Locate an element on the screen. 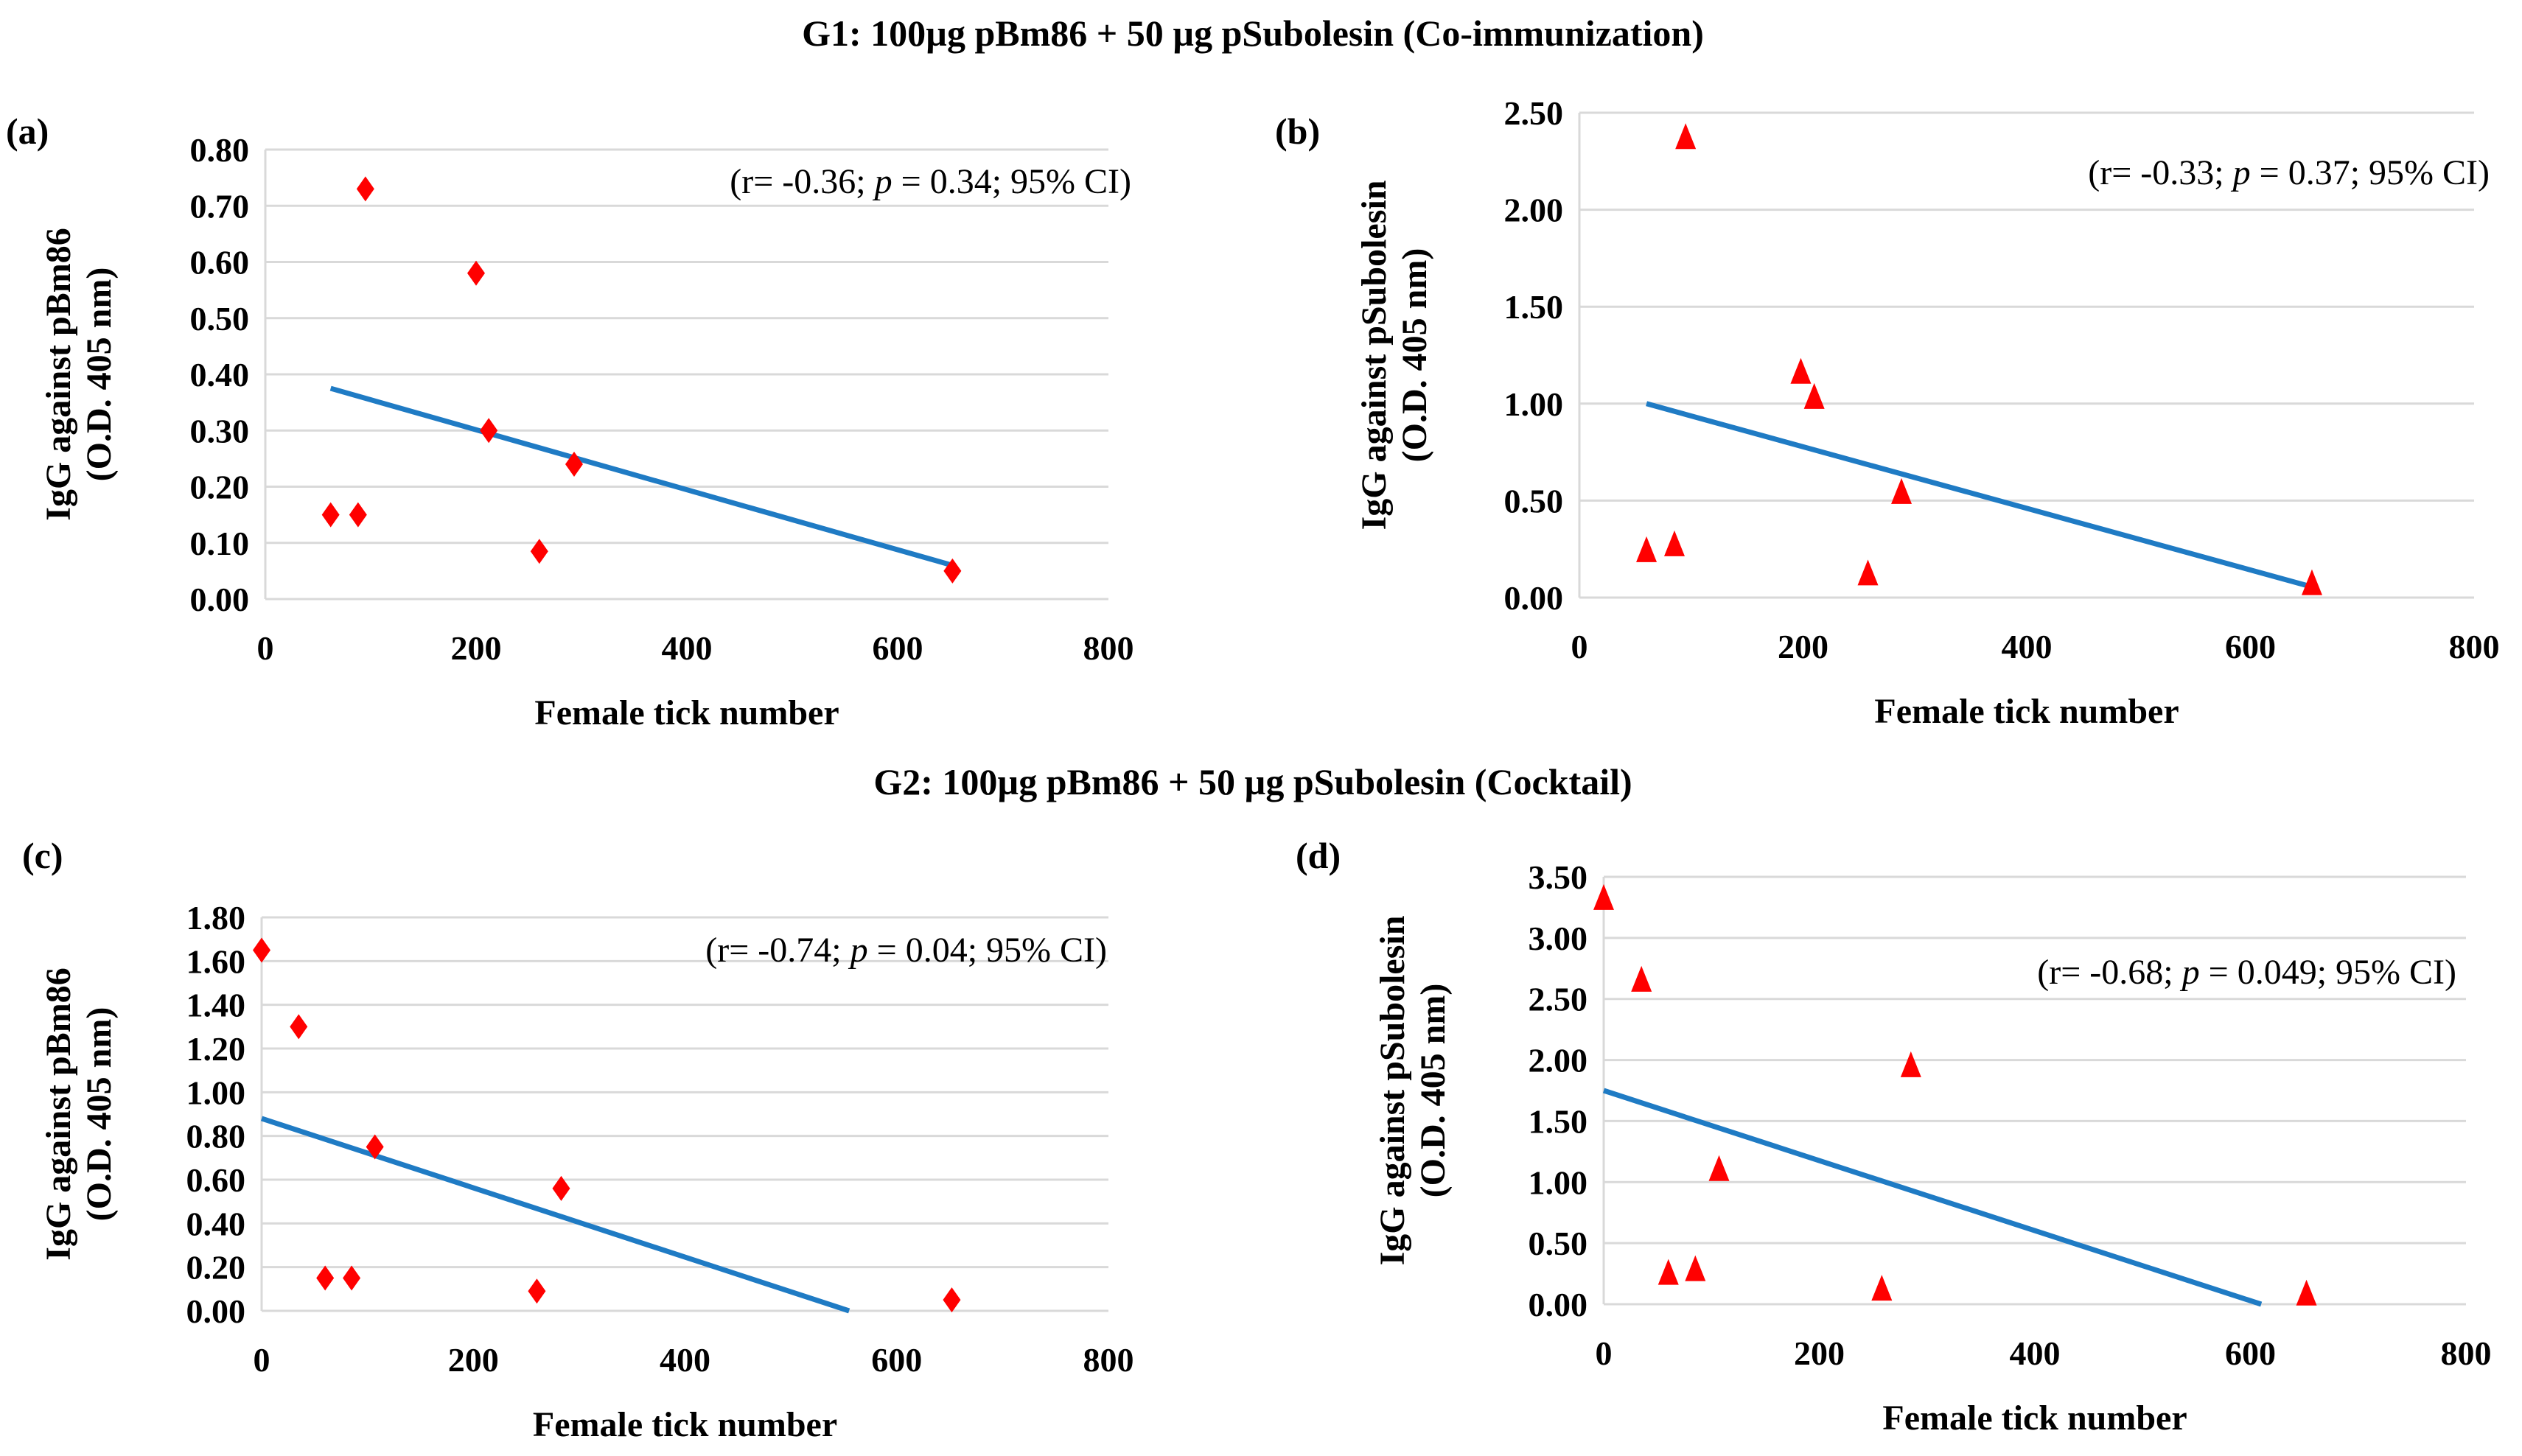 This screenshot has width=2522, height=1456. panel-label: (b) is located at coordinates (1297, 131).